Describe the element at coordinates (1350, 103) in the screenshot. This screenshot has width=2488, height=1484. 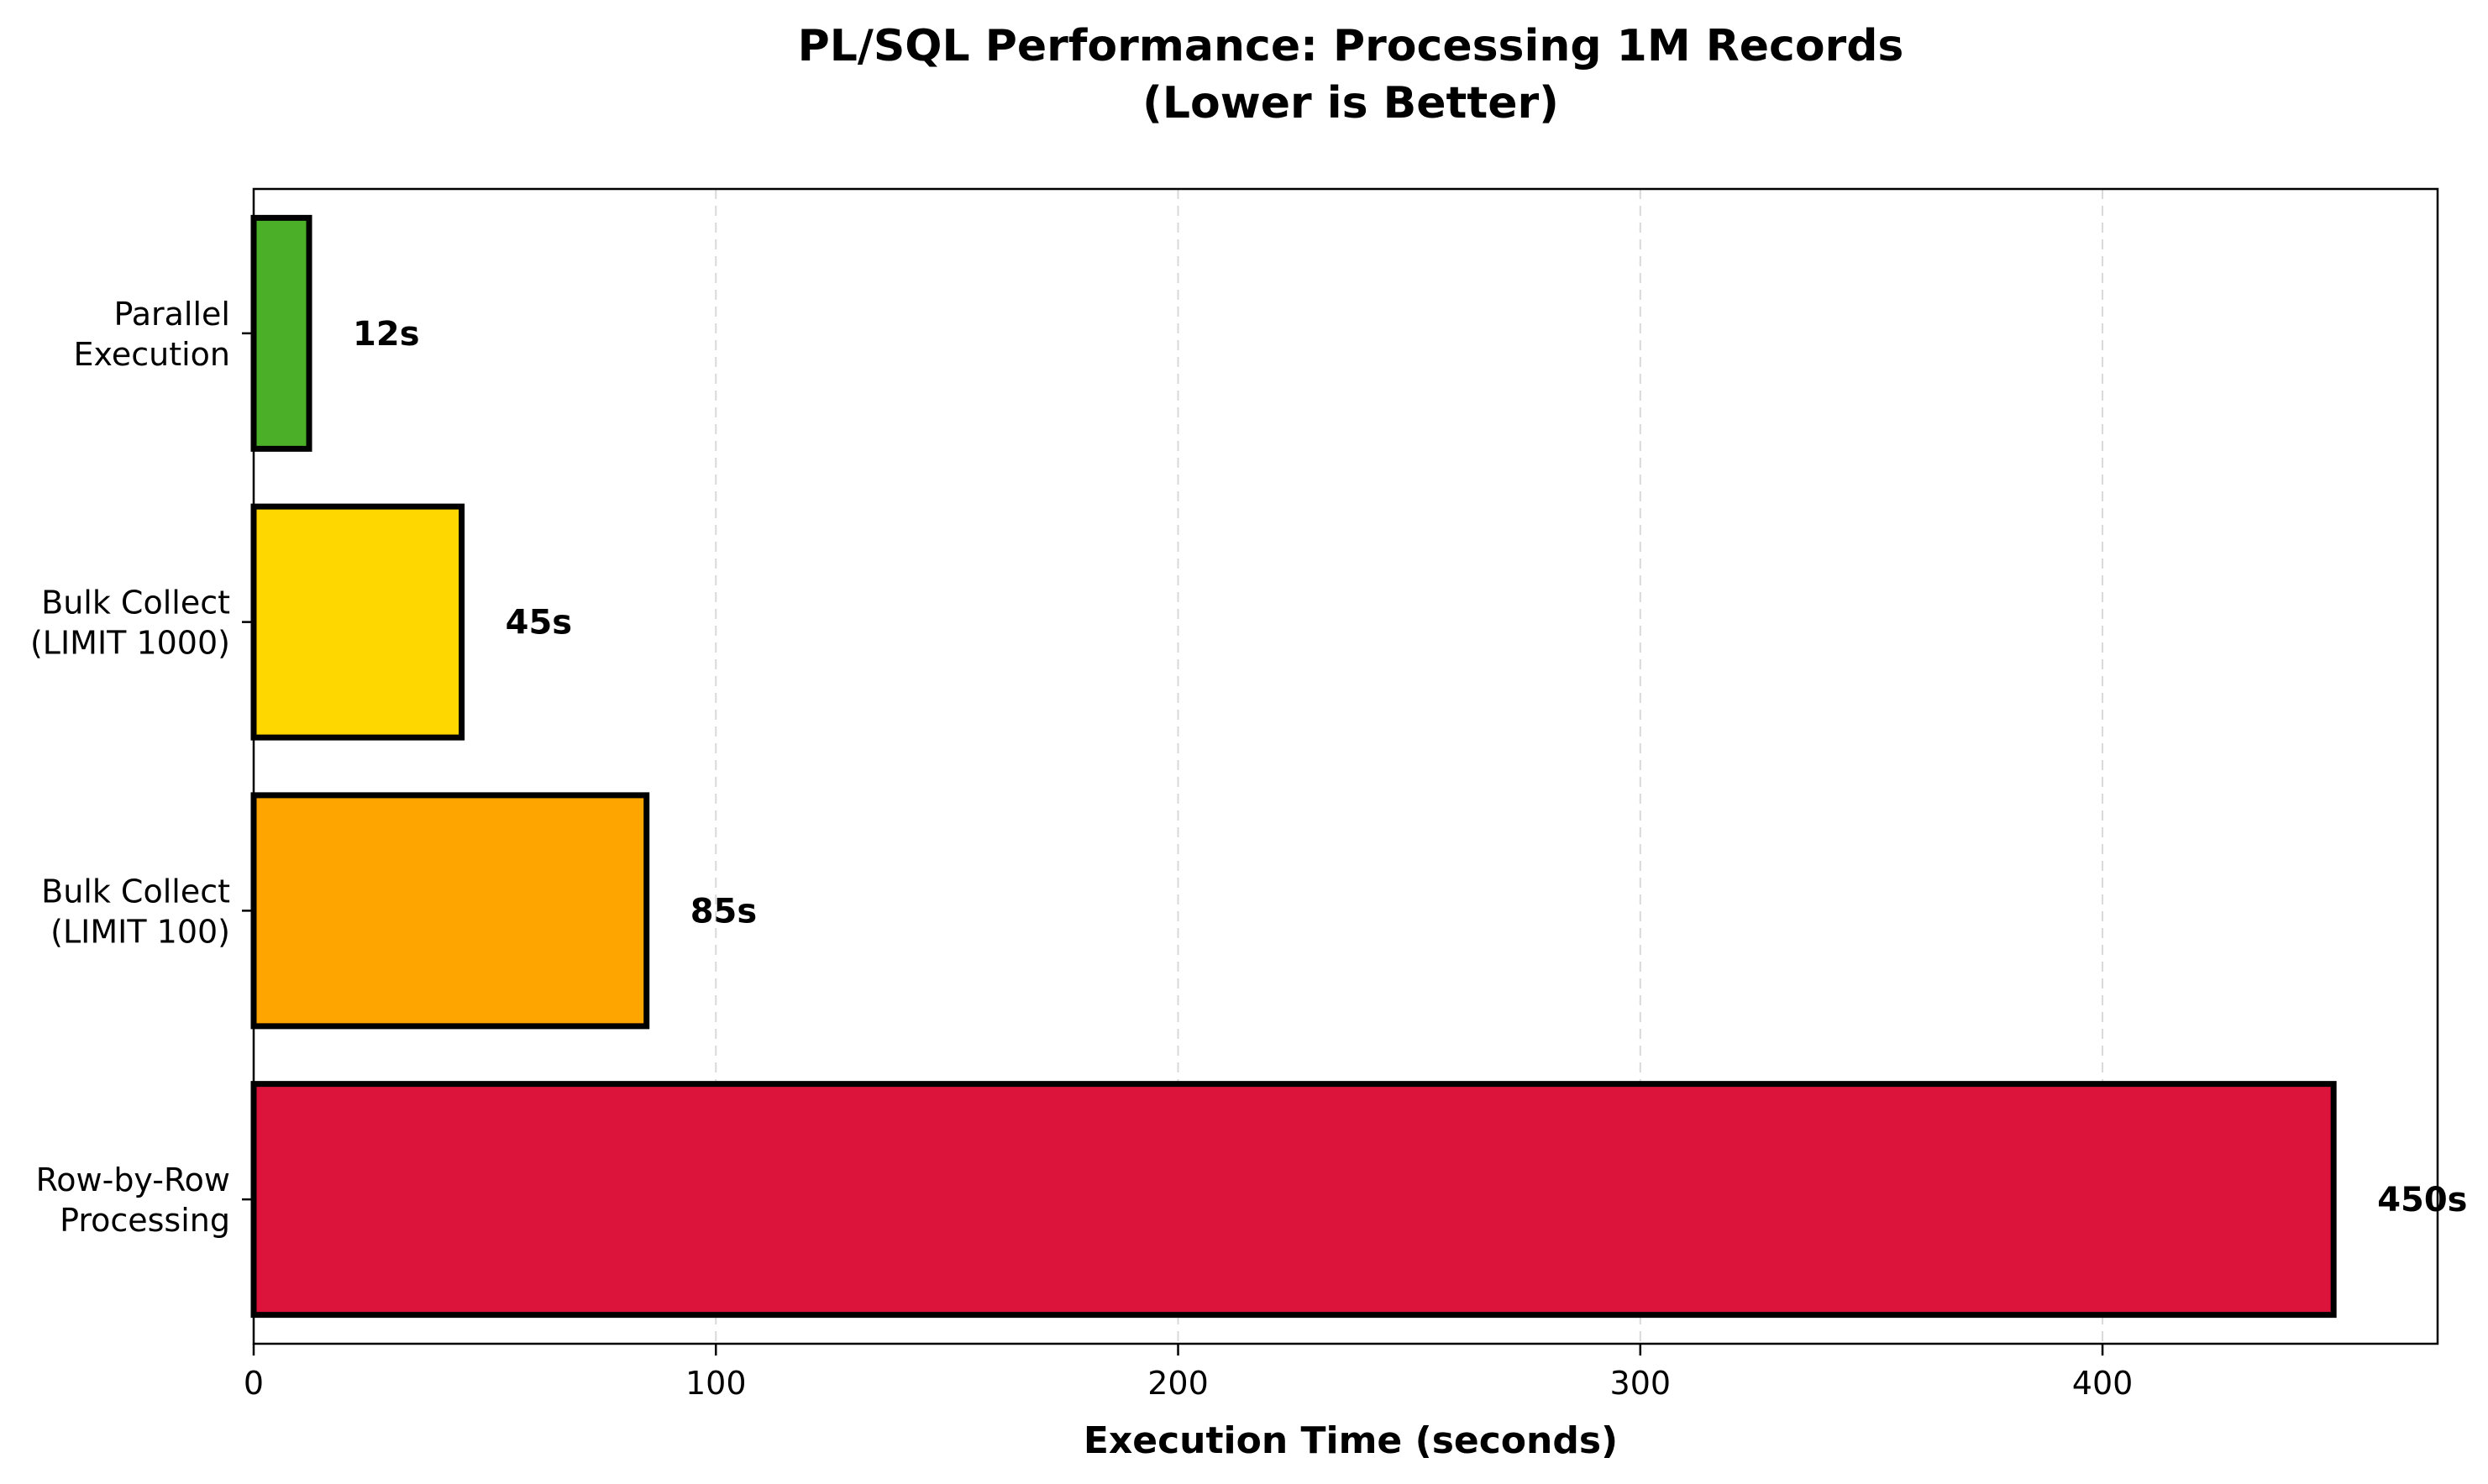
I see `chart-title-line-2: (Lower is Better)` at that location.